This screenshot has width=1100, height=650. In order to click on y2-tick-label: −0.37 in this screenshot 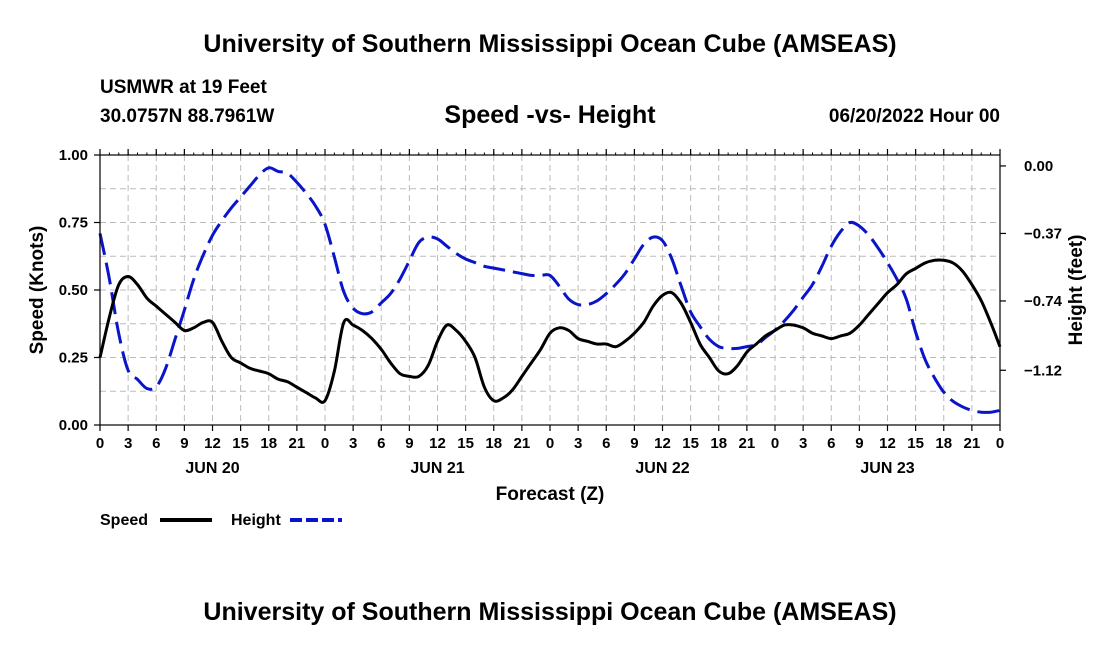, I will do `click(1043, 233)`.